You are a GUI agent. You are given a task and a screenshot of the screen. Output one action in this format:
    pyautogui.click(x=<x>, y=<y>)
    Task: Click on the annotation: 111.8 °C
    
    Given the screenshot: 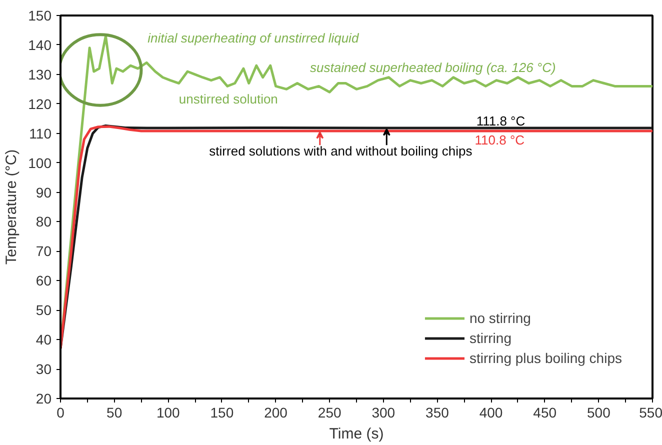 What is the action you would take?
    pyautogui.click(x=501, y=120)
    